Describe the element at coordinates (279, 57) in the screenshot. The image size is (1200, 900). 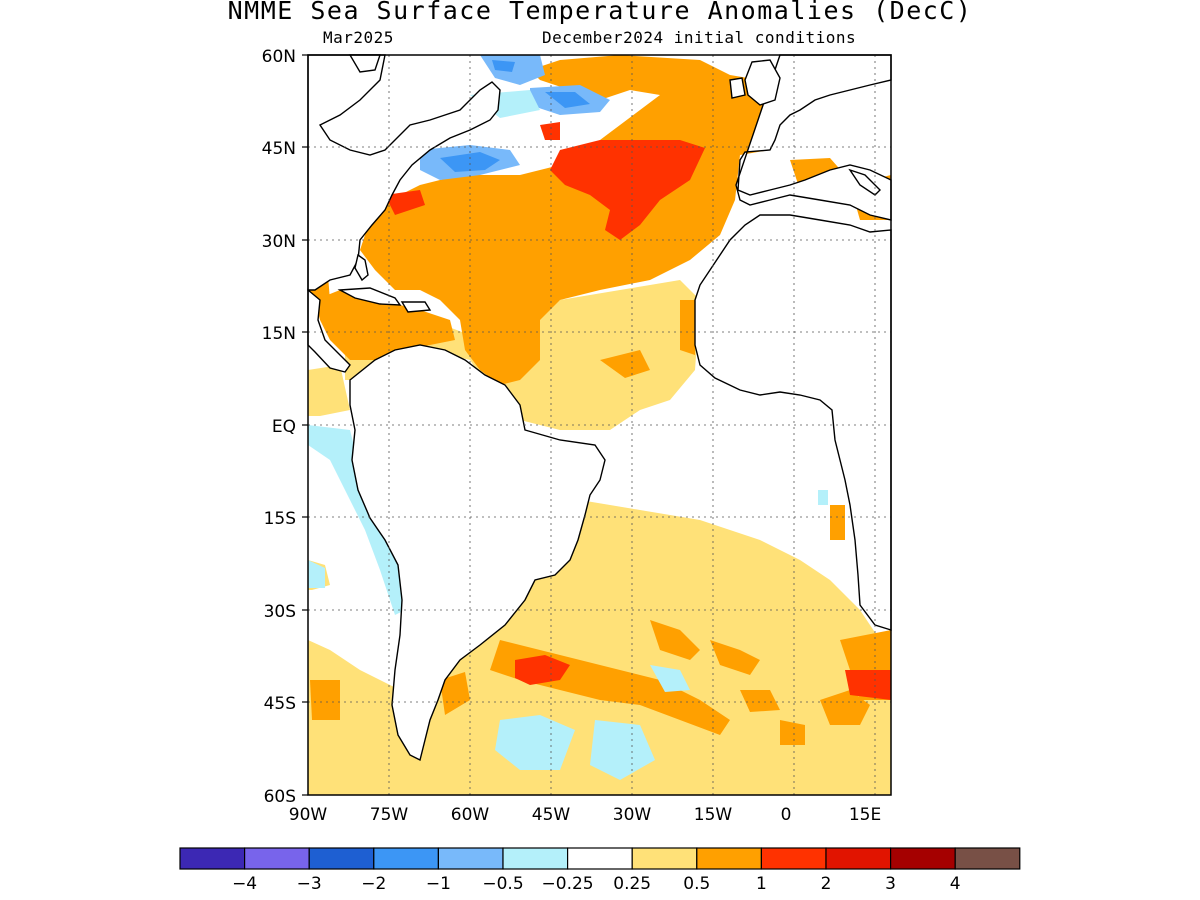
I see `lat-label: 60N` at that location.